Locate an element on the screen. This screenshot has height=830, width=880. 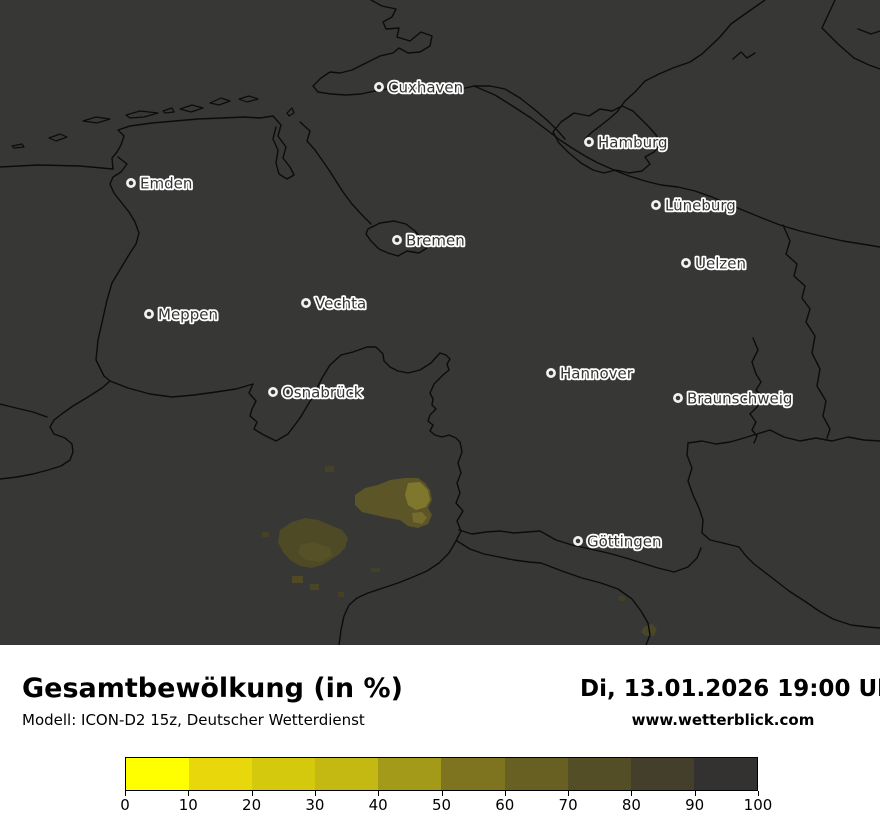
city-label: Uelzen is located at coordinates (720, 264).